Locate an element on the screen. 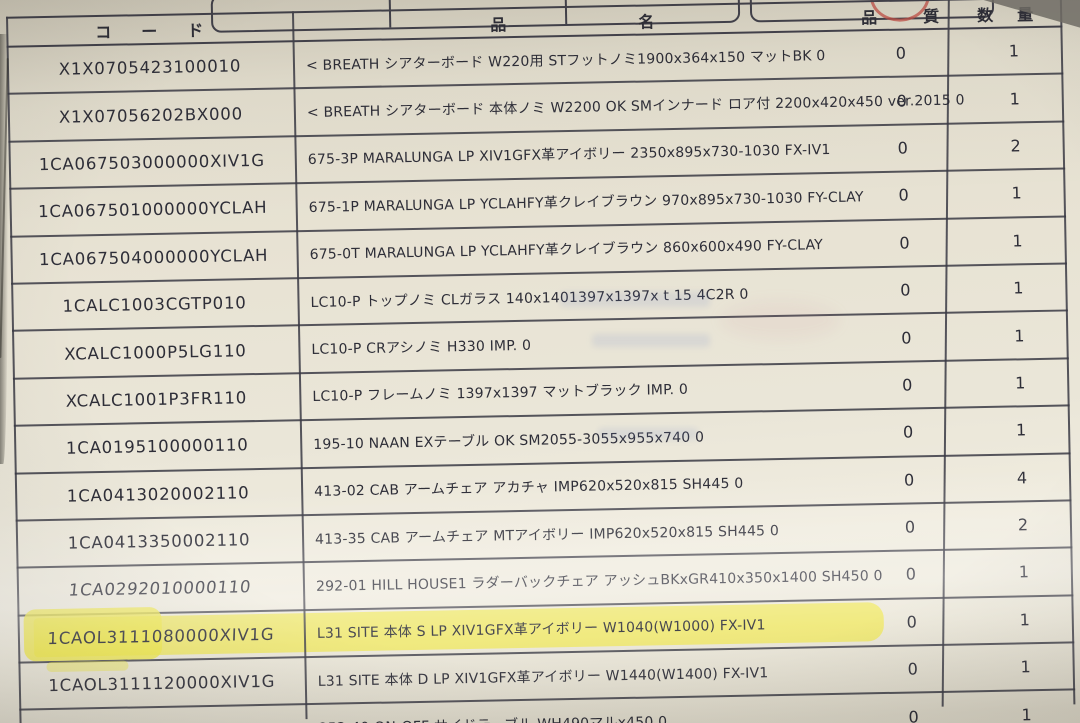 The image size is (1080, 723). code-cell: 1CA0252400000110 is located at coordinates (163, 721).